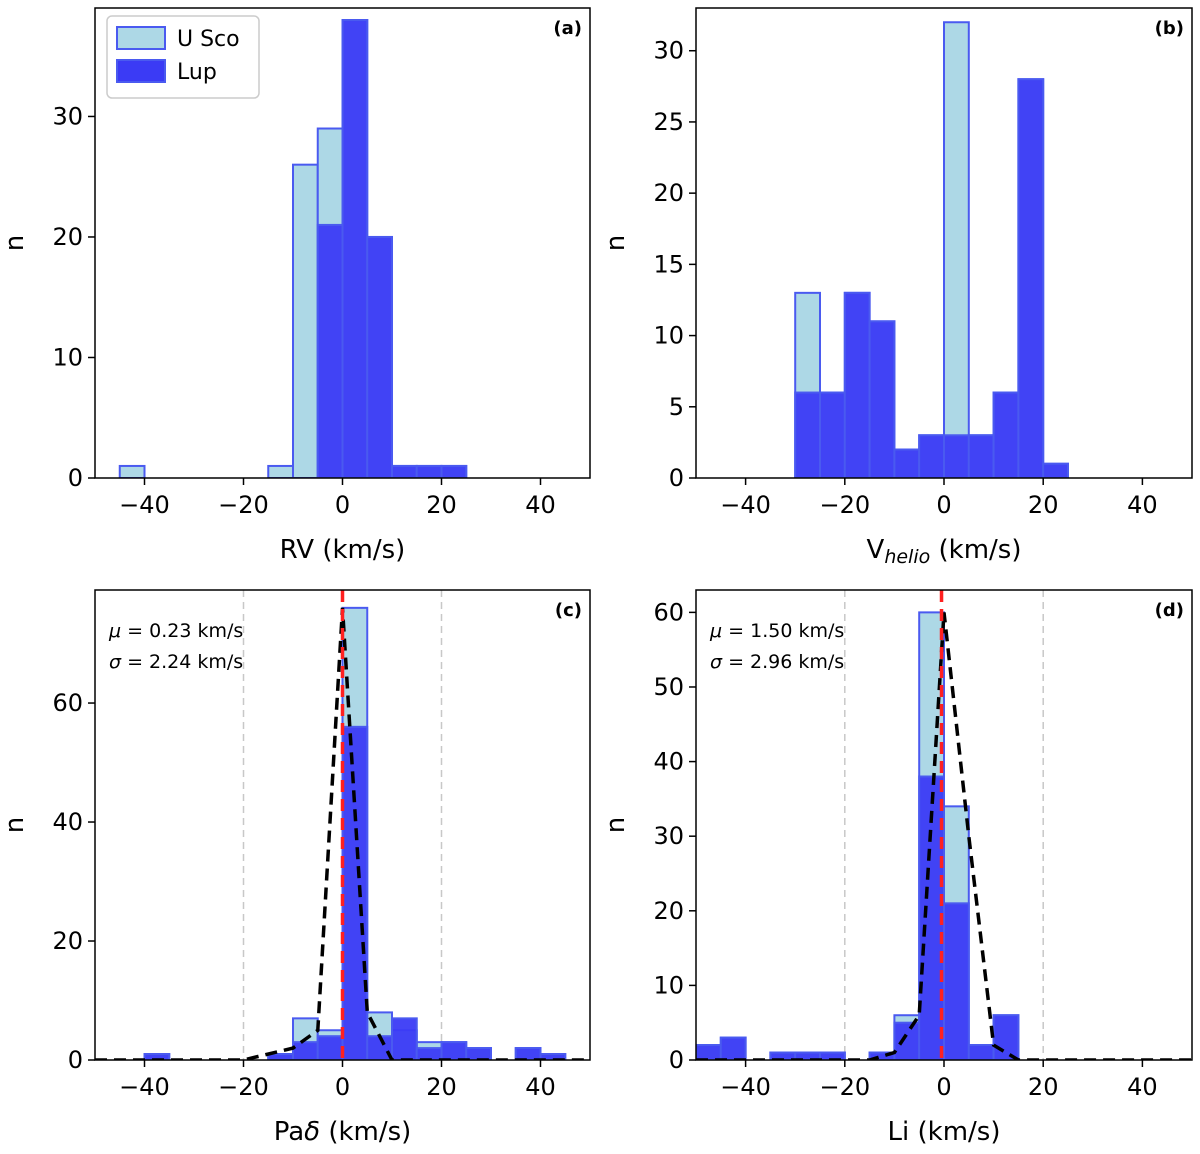 This screenshot has height=1154, width=1200. Describe the element at coordinates (343, 550) in the screenshot. I see `x-axis-label: RV (km/s)` at that location.